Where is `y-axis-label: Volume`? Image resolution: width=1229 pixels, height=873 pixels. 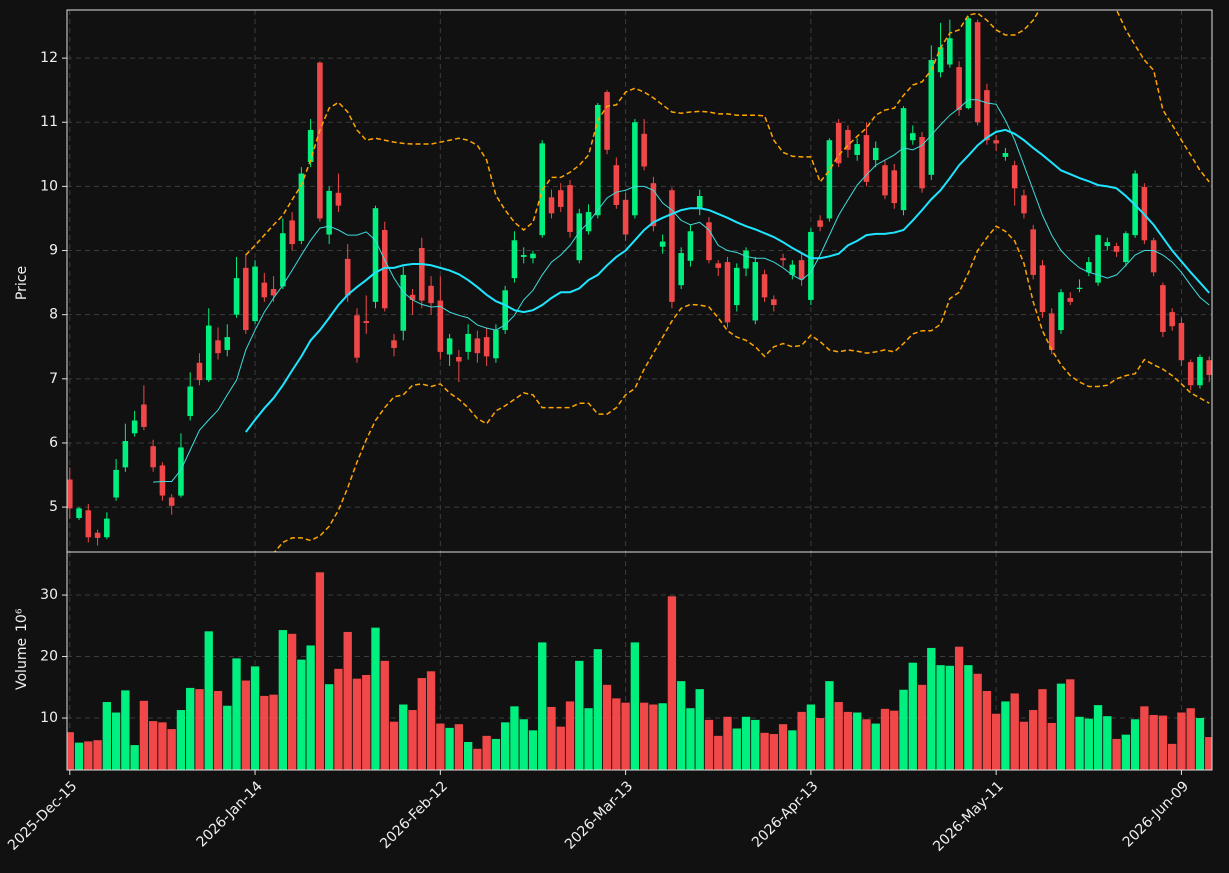 y-axis-label: Volume is located at coordinates (22, 664).